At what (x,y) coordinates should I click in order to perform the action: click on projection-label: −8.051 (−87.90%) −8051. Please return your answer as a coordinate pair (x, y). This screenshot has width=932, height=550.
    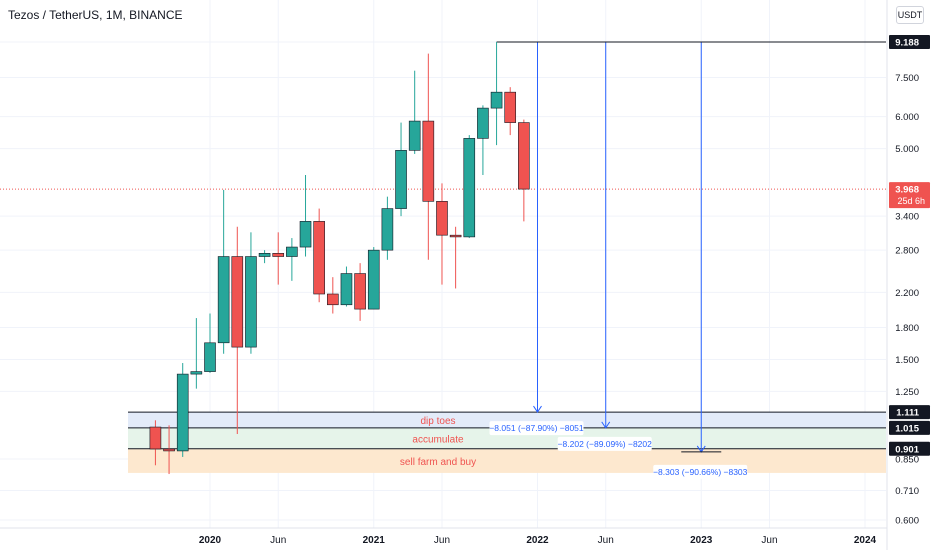
    Looking at the image, I should click on (536, 428).